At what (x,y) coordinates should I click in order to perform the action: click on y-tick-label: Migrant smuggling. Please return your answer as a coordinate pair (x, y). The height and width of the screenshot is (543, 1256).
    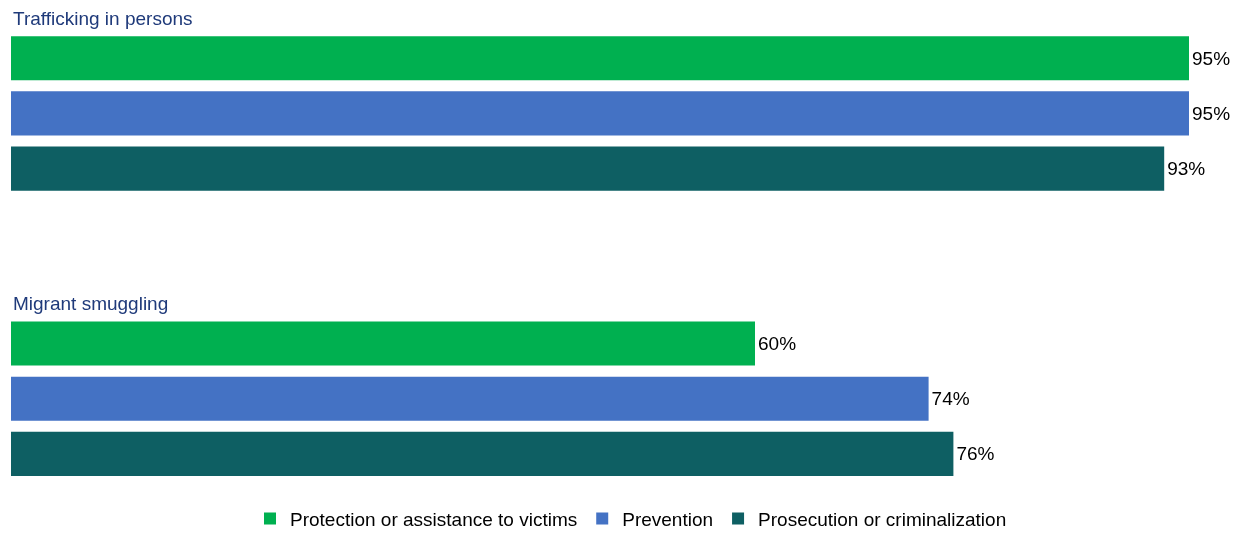
    Looking at the image, I should click on (91, 303).